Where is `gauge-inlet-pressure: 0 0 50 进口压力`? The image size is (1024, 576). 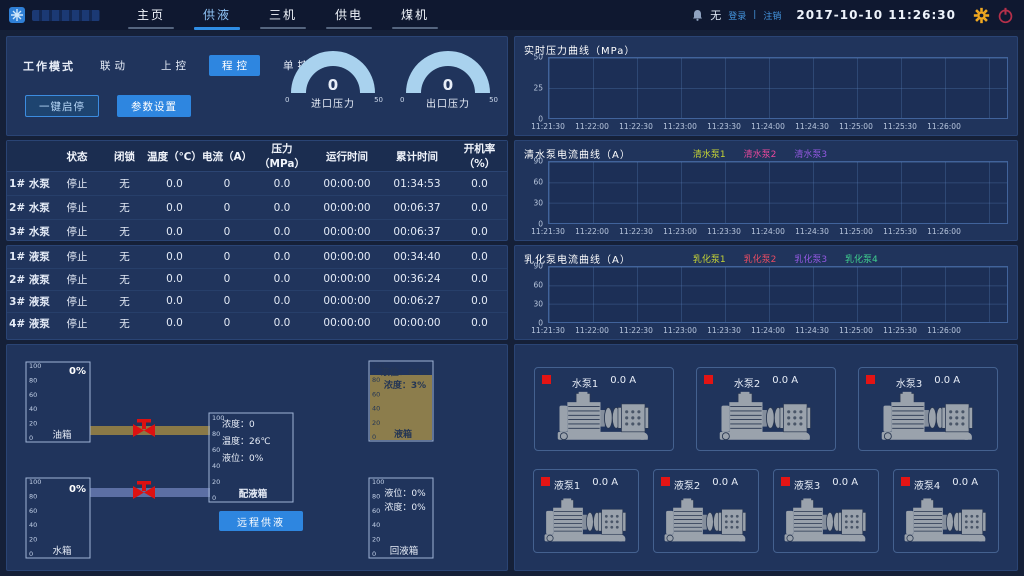 gauge-inlet-pressure: 0 0 50 进口压力 is located at coordinates (334, 89).